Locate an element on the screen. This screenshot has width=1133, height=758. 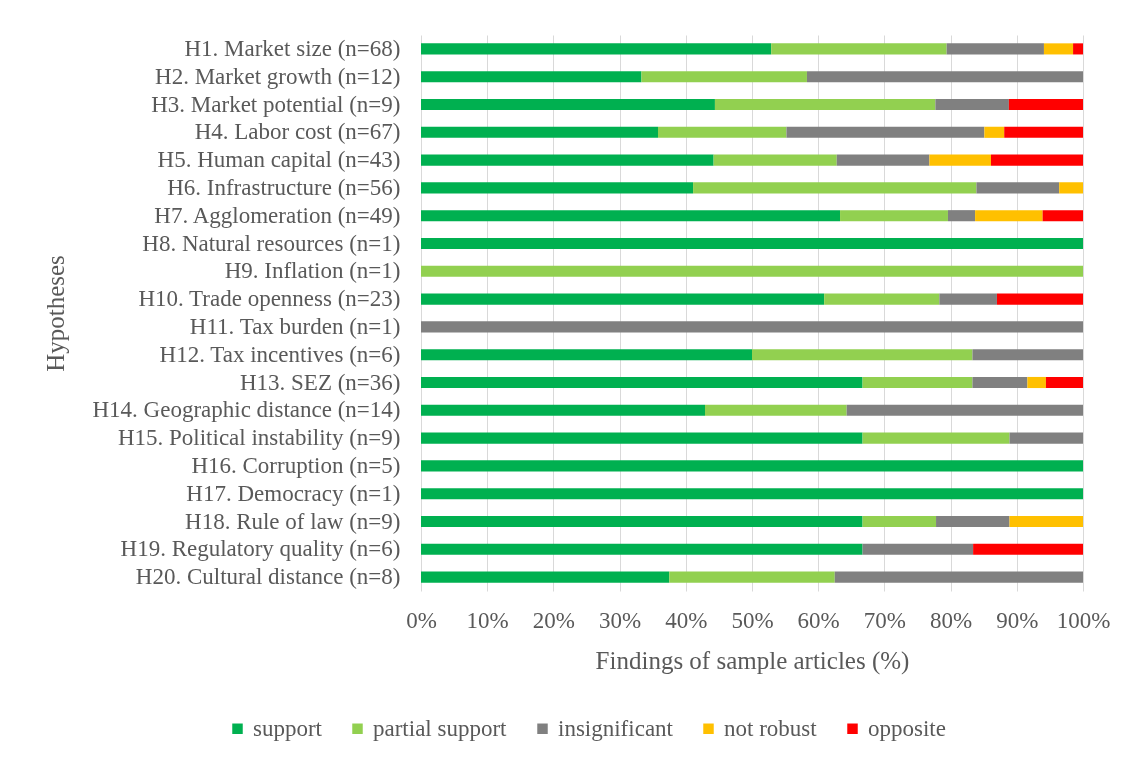
x-tick-label: 80% is located at coordinates (951, 620).